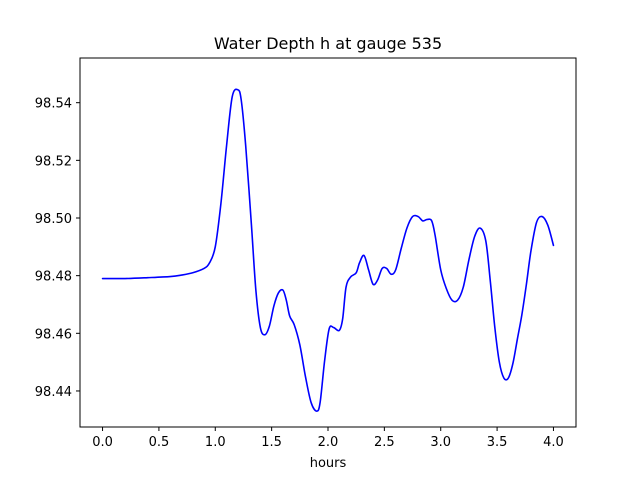 This screenshot has width=640, height=480. I want to click on x-tick-label: 2.5, so click(384, 442).